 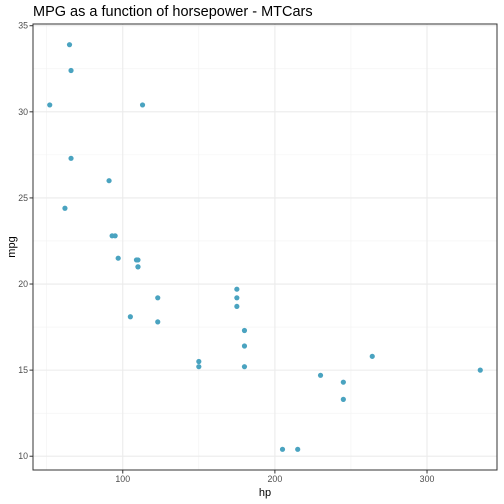 I want to click on x-tick-label: 200, so click(x=275, y=479).